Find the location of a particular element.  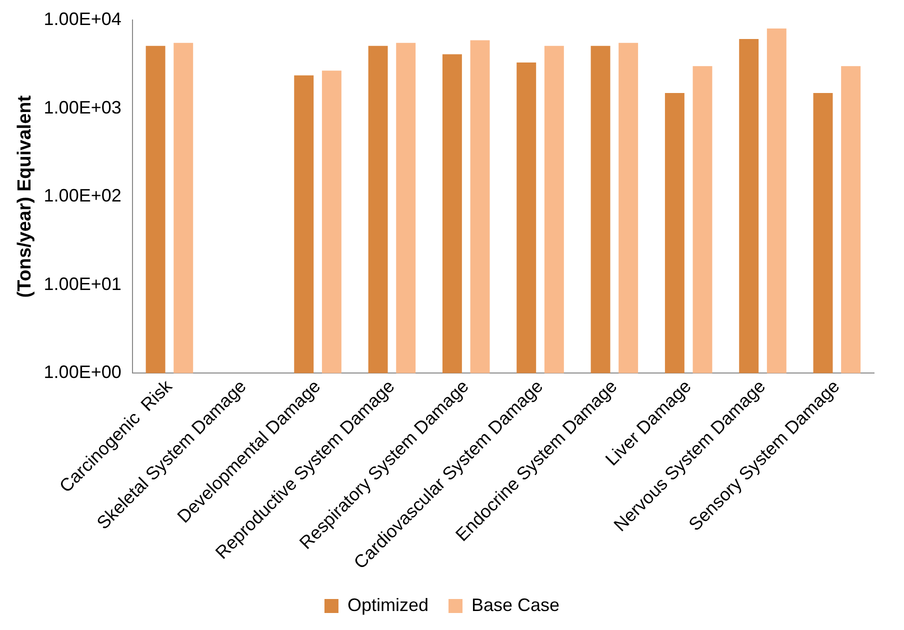

legend-label: Base Case is located at coordinates (515, 604).